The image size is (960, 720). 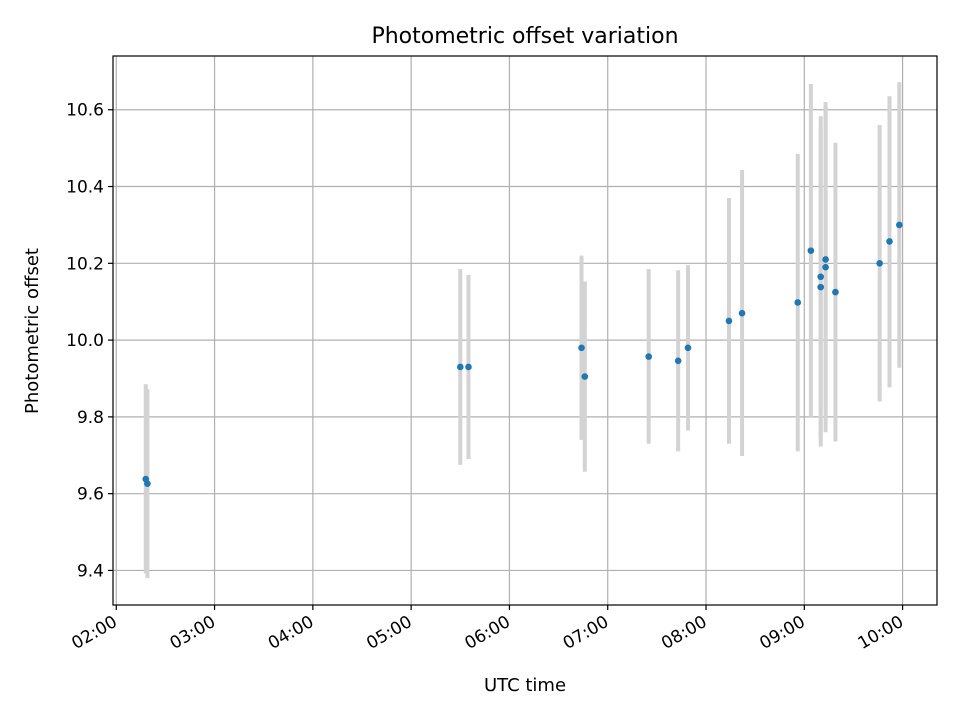 What do you see at coordinates (85, 188) in the screenshot?
I see `y-tick-label: 10.4` at bounding box center [85, 188].